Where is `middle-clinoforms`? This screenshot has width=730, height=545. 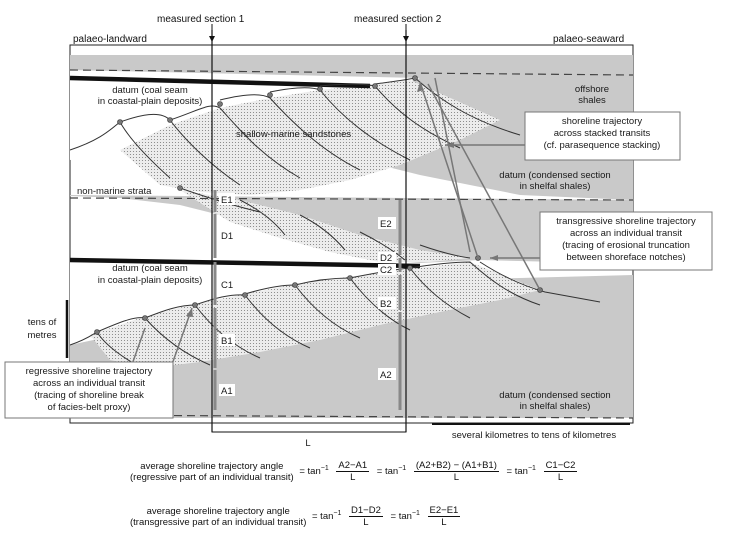
middle-clinoforms is located at coordinates (355, 230).